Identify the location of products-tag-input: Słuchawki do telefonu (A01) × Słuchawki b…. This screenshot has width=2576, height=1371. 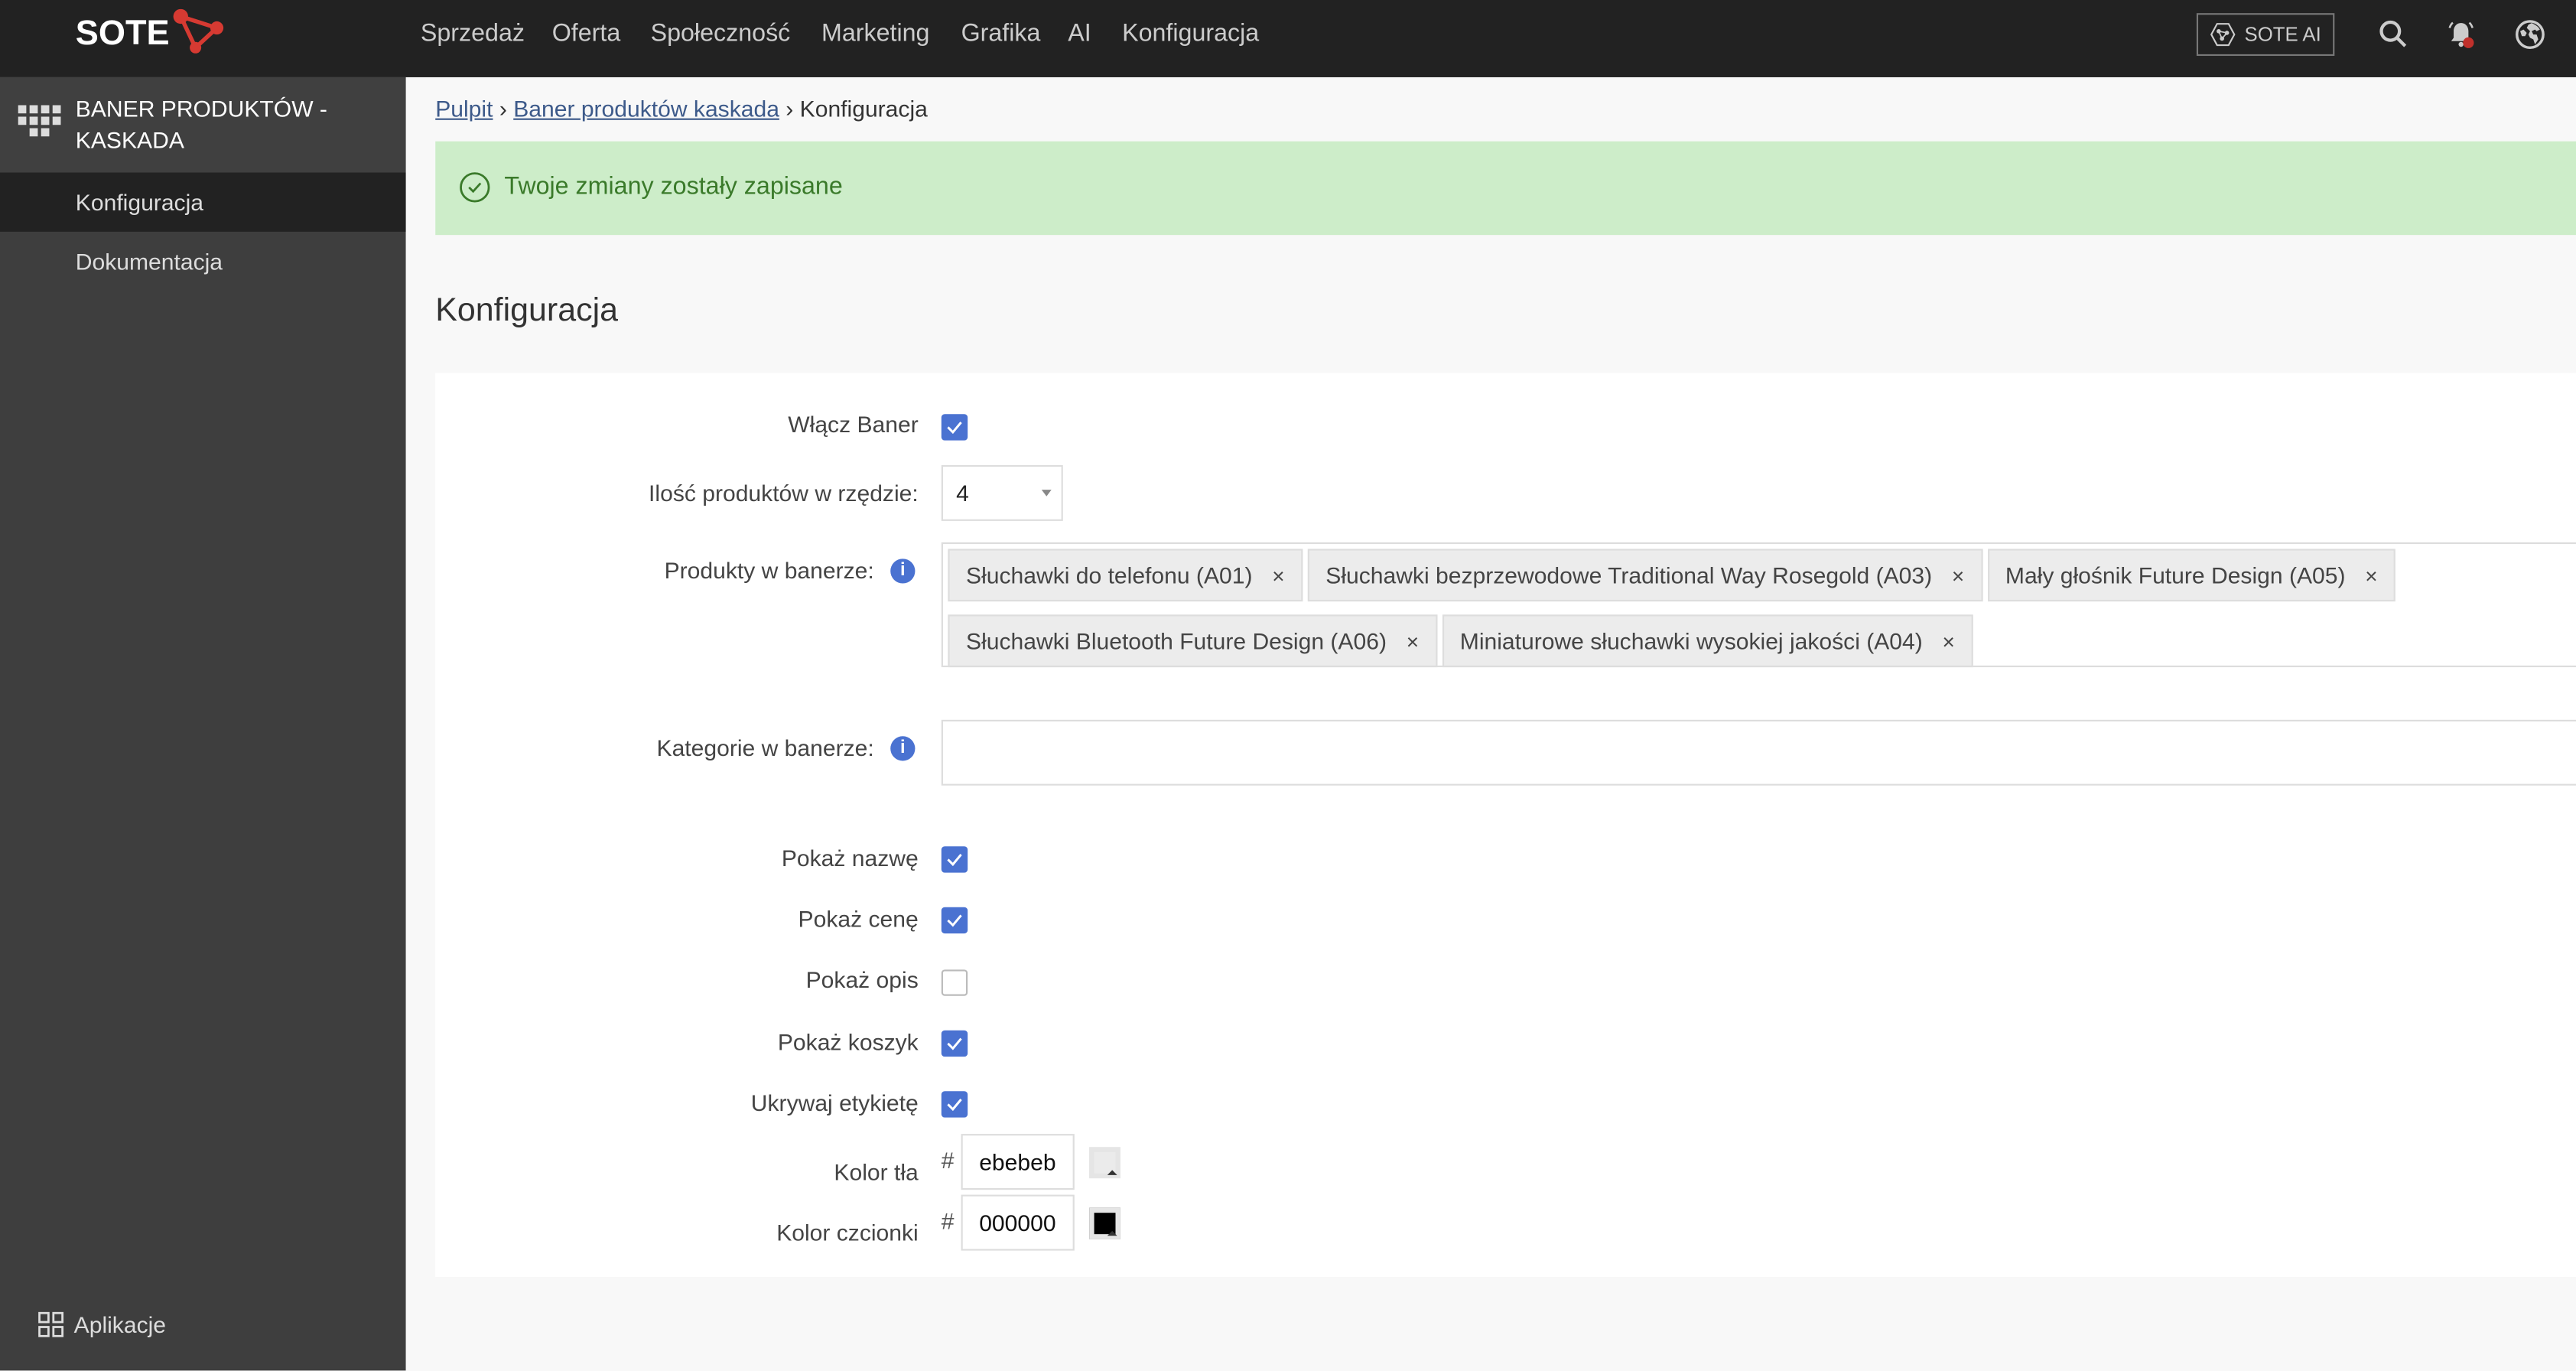
(1758, 605).